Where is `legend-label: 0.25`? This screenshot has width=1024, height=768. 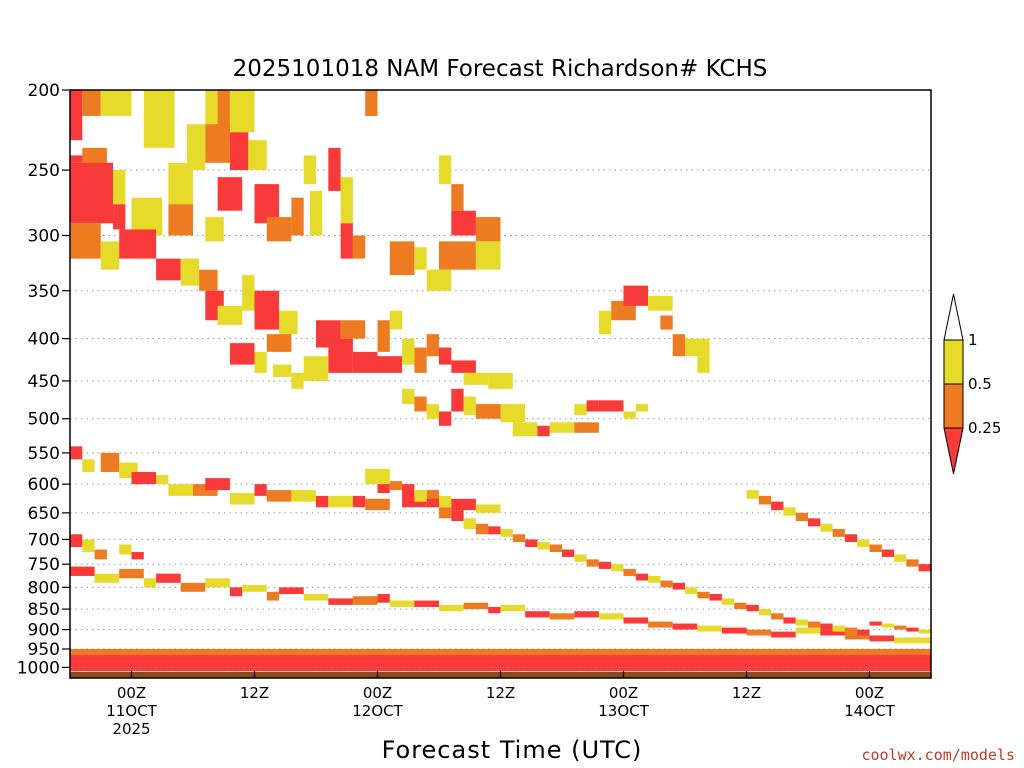
legend-label: 0.25 is located at coordinates (984, 428).